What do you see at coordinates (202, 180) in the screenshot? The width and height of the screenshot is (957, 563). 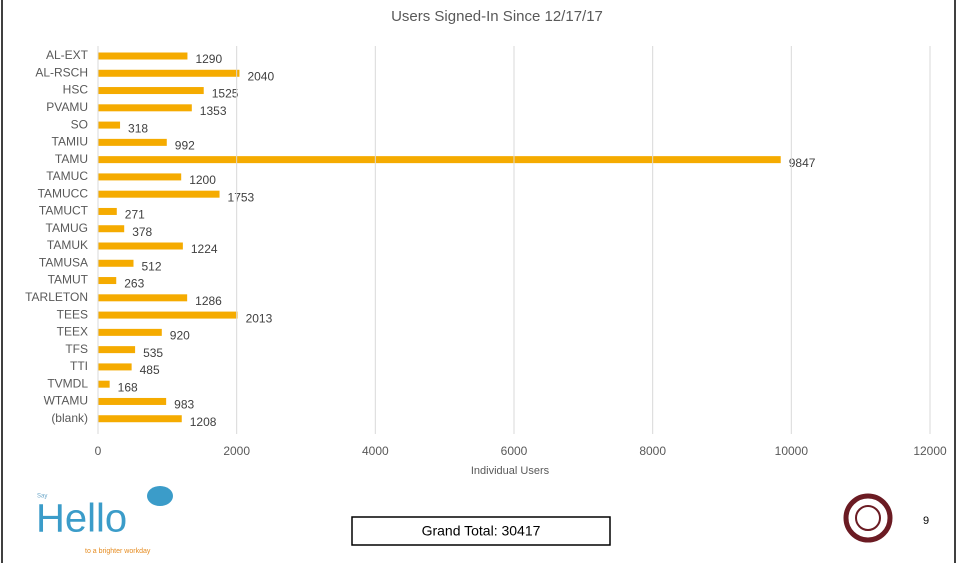 I see `value-label: 1200` at bounding box center [202, 180].